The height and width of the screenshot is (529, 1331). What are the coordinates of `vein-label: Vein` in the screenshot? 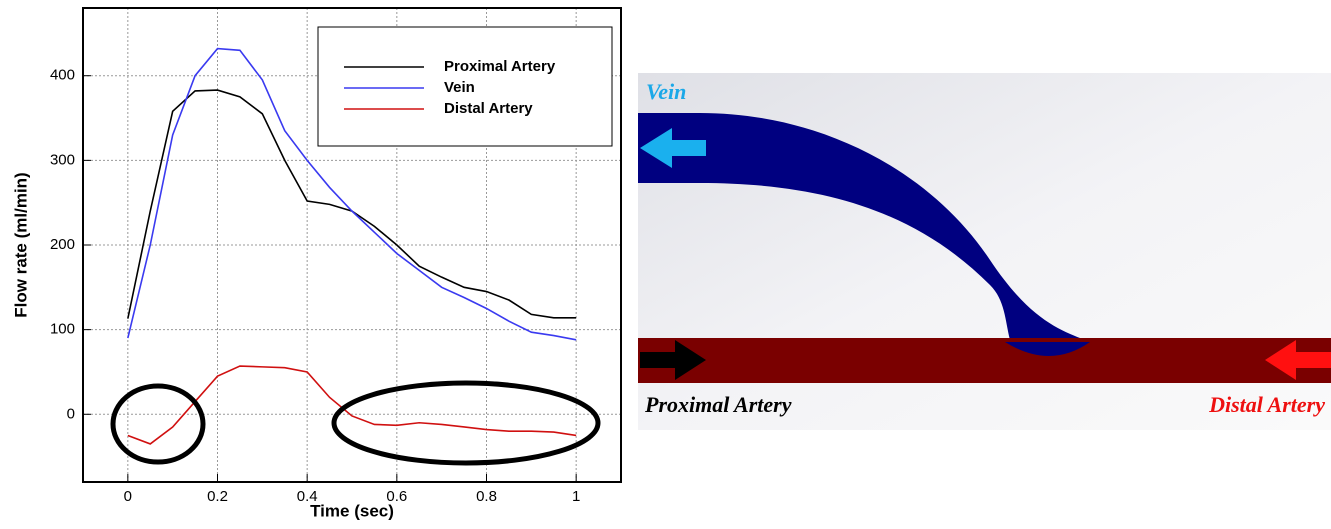 It's located at (666, 91).